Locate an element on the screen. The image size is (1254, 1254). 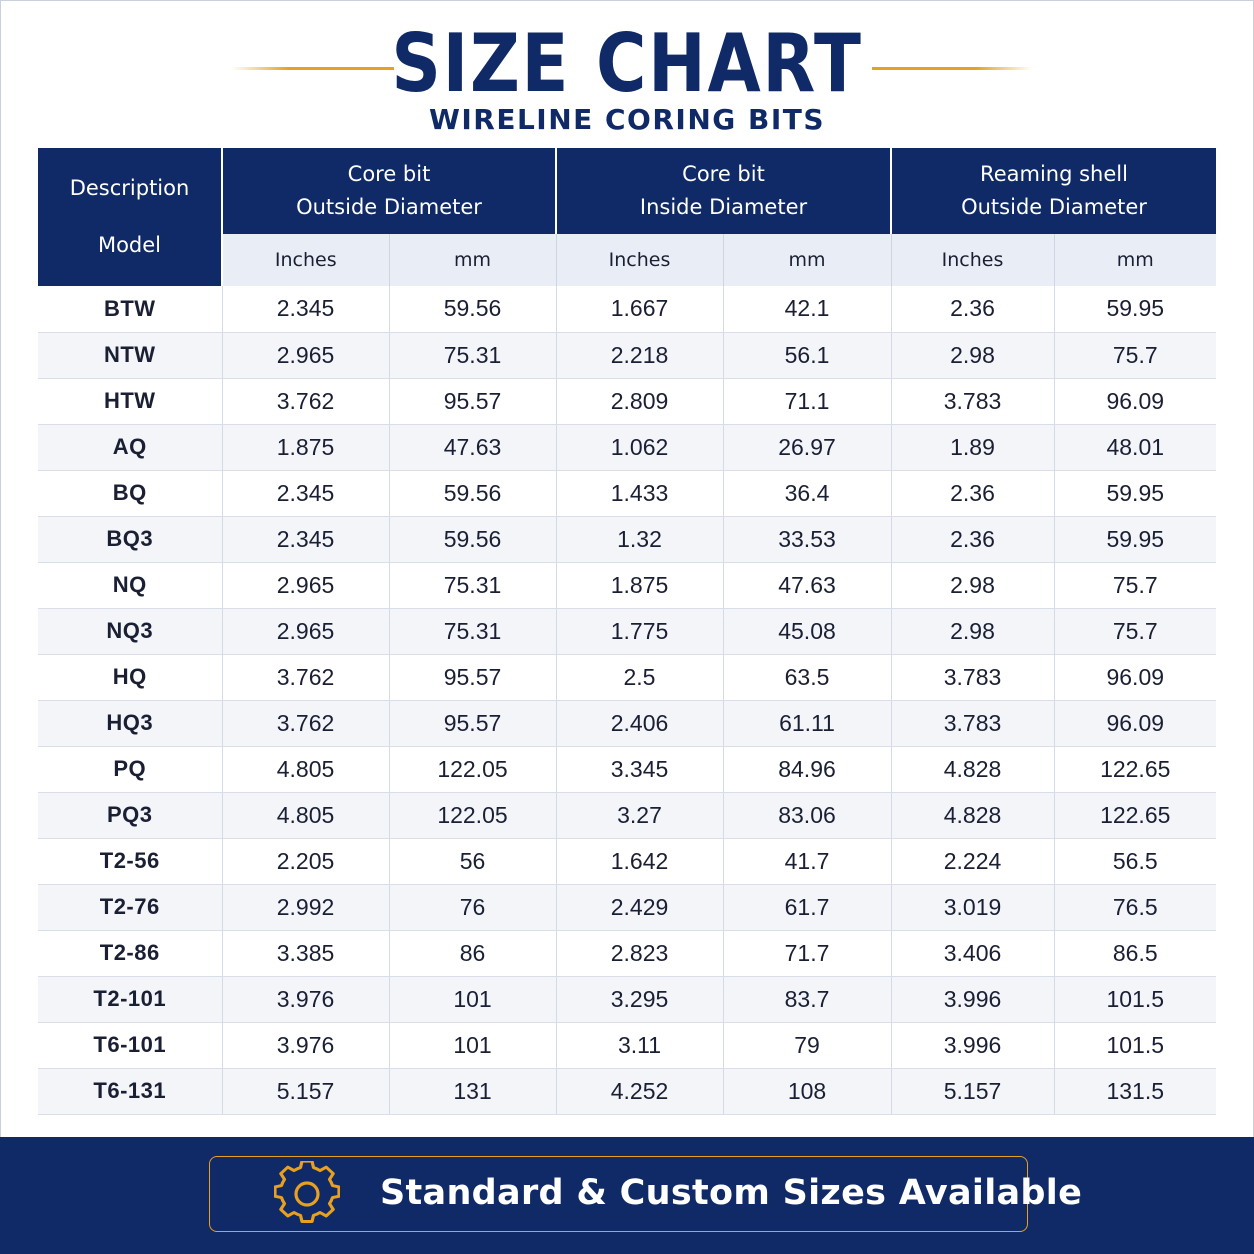
table-row: T6-101 3.976 101 3.11 79 3.996 101.5 is located at coordinates (627, 1045).